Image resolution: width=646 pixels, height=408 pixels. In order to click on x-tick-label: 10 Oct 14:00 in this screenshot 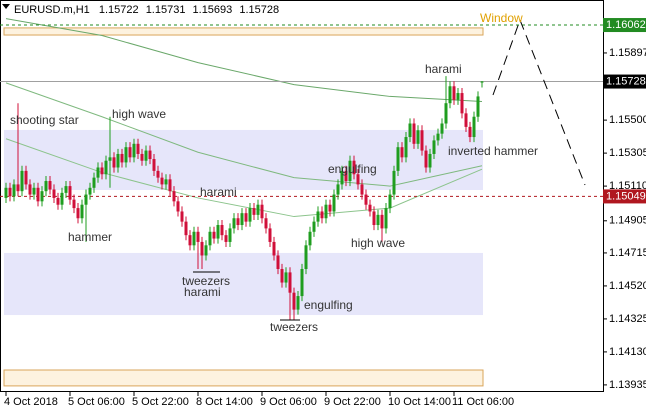, I will do `click(419, 402)`.